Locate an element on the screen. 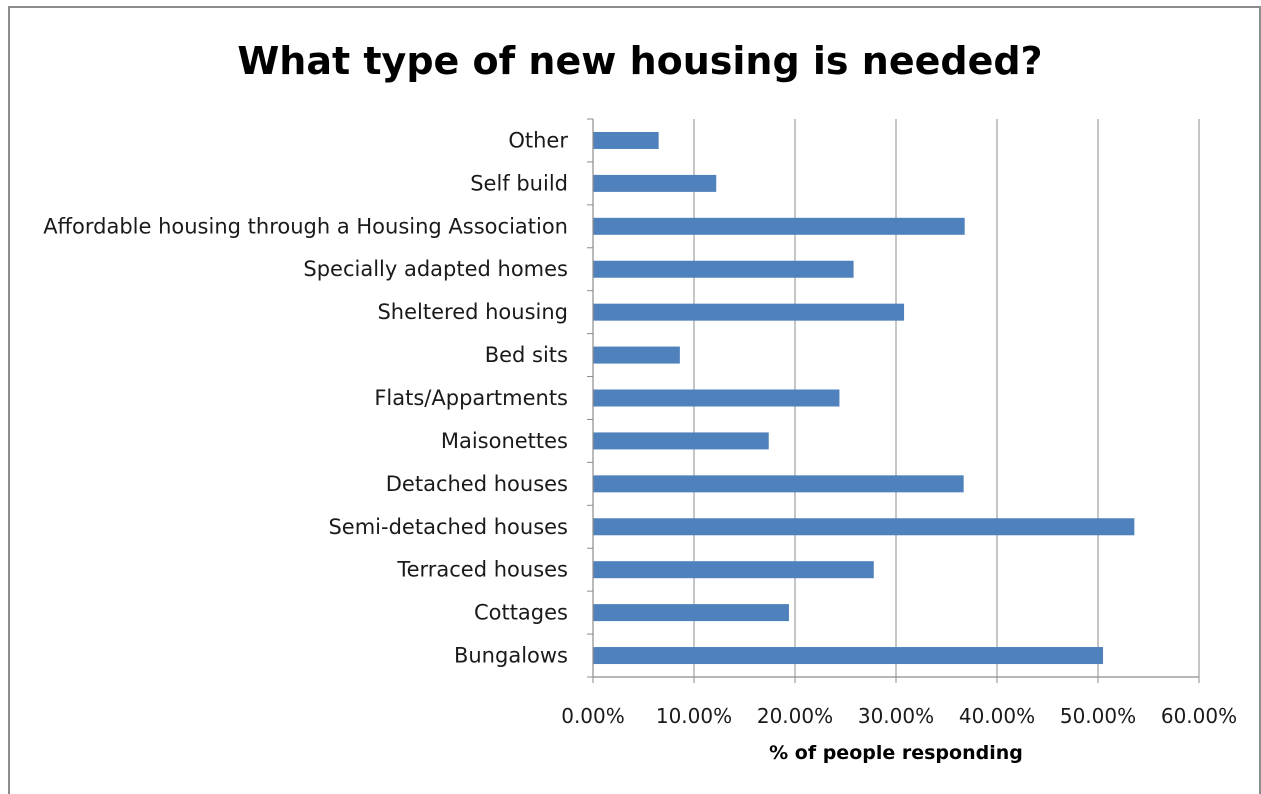 The image size is (1261, 794). category-label: Other is located at coordinates (538, 140).